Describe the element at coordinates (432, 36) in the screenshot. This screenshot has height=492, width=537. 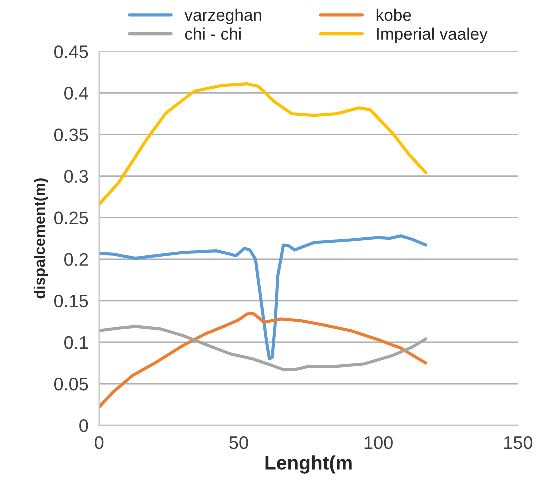
I see `legend-label: Imperial vaaley` at that location.